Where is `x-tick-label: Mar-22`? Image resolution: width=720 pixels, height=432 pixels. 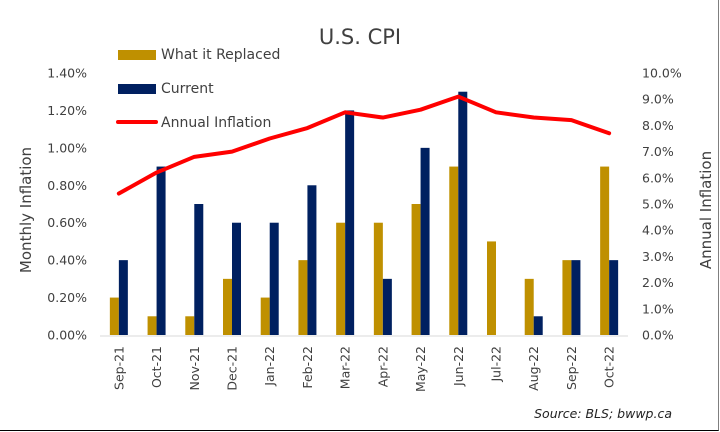
x-tick-label: Mar-22 is located at coordinates (345, 367).